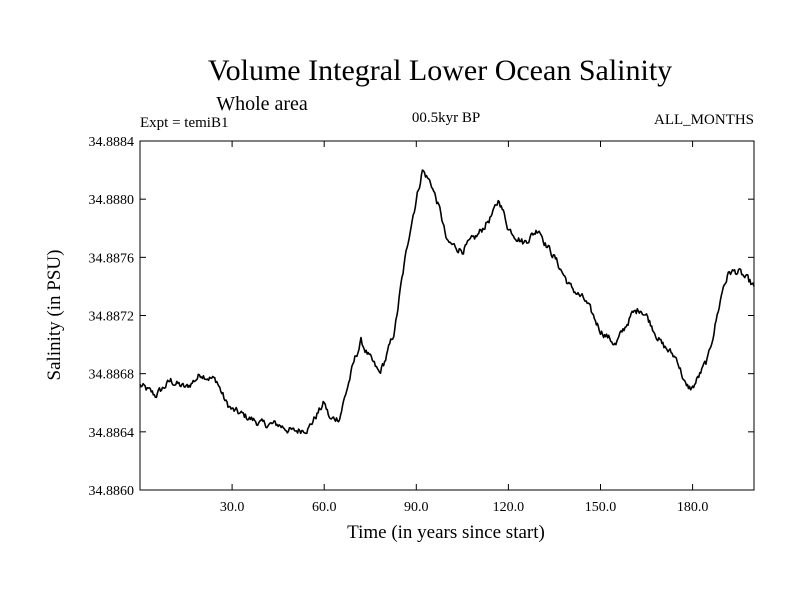  What do you see at coordinates (509, 507) in the screenshot?
I see `x-tick-label: 120.0` at bounding box center [509, 507].